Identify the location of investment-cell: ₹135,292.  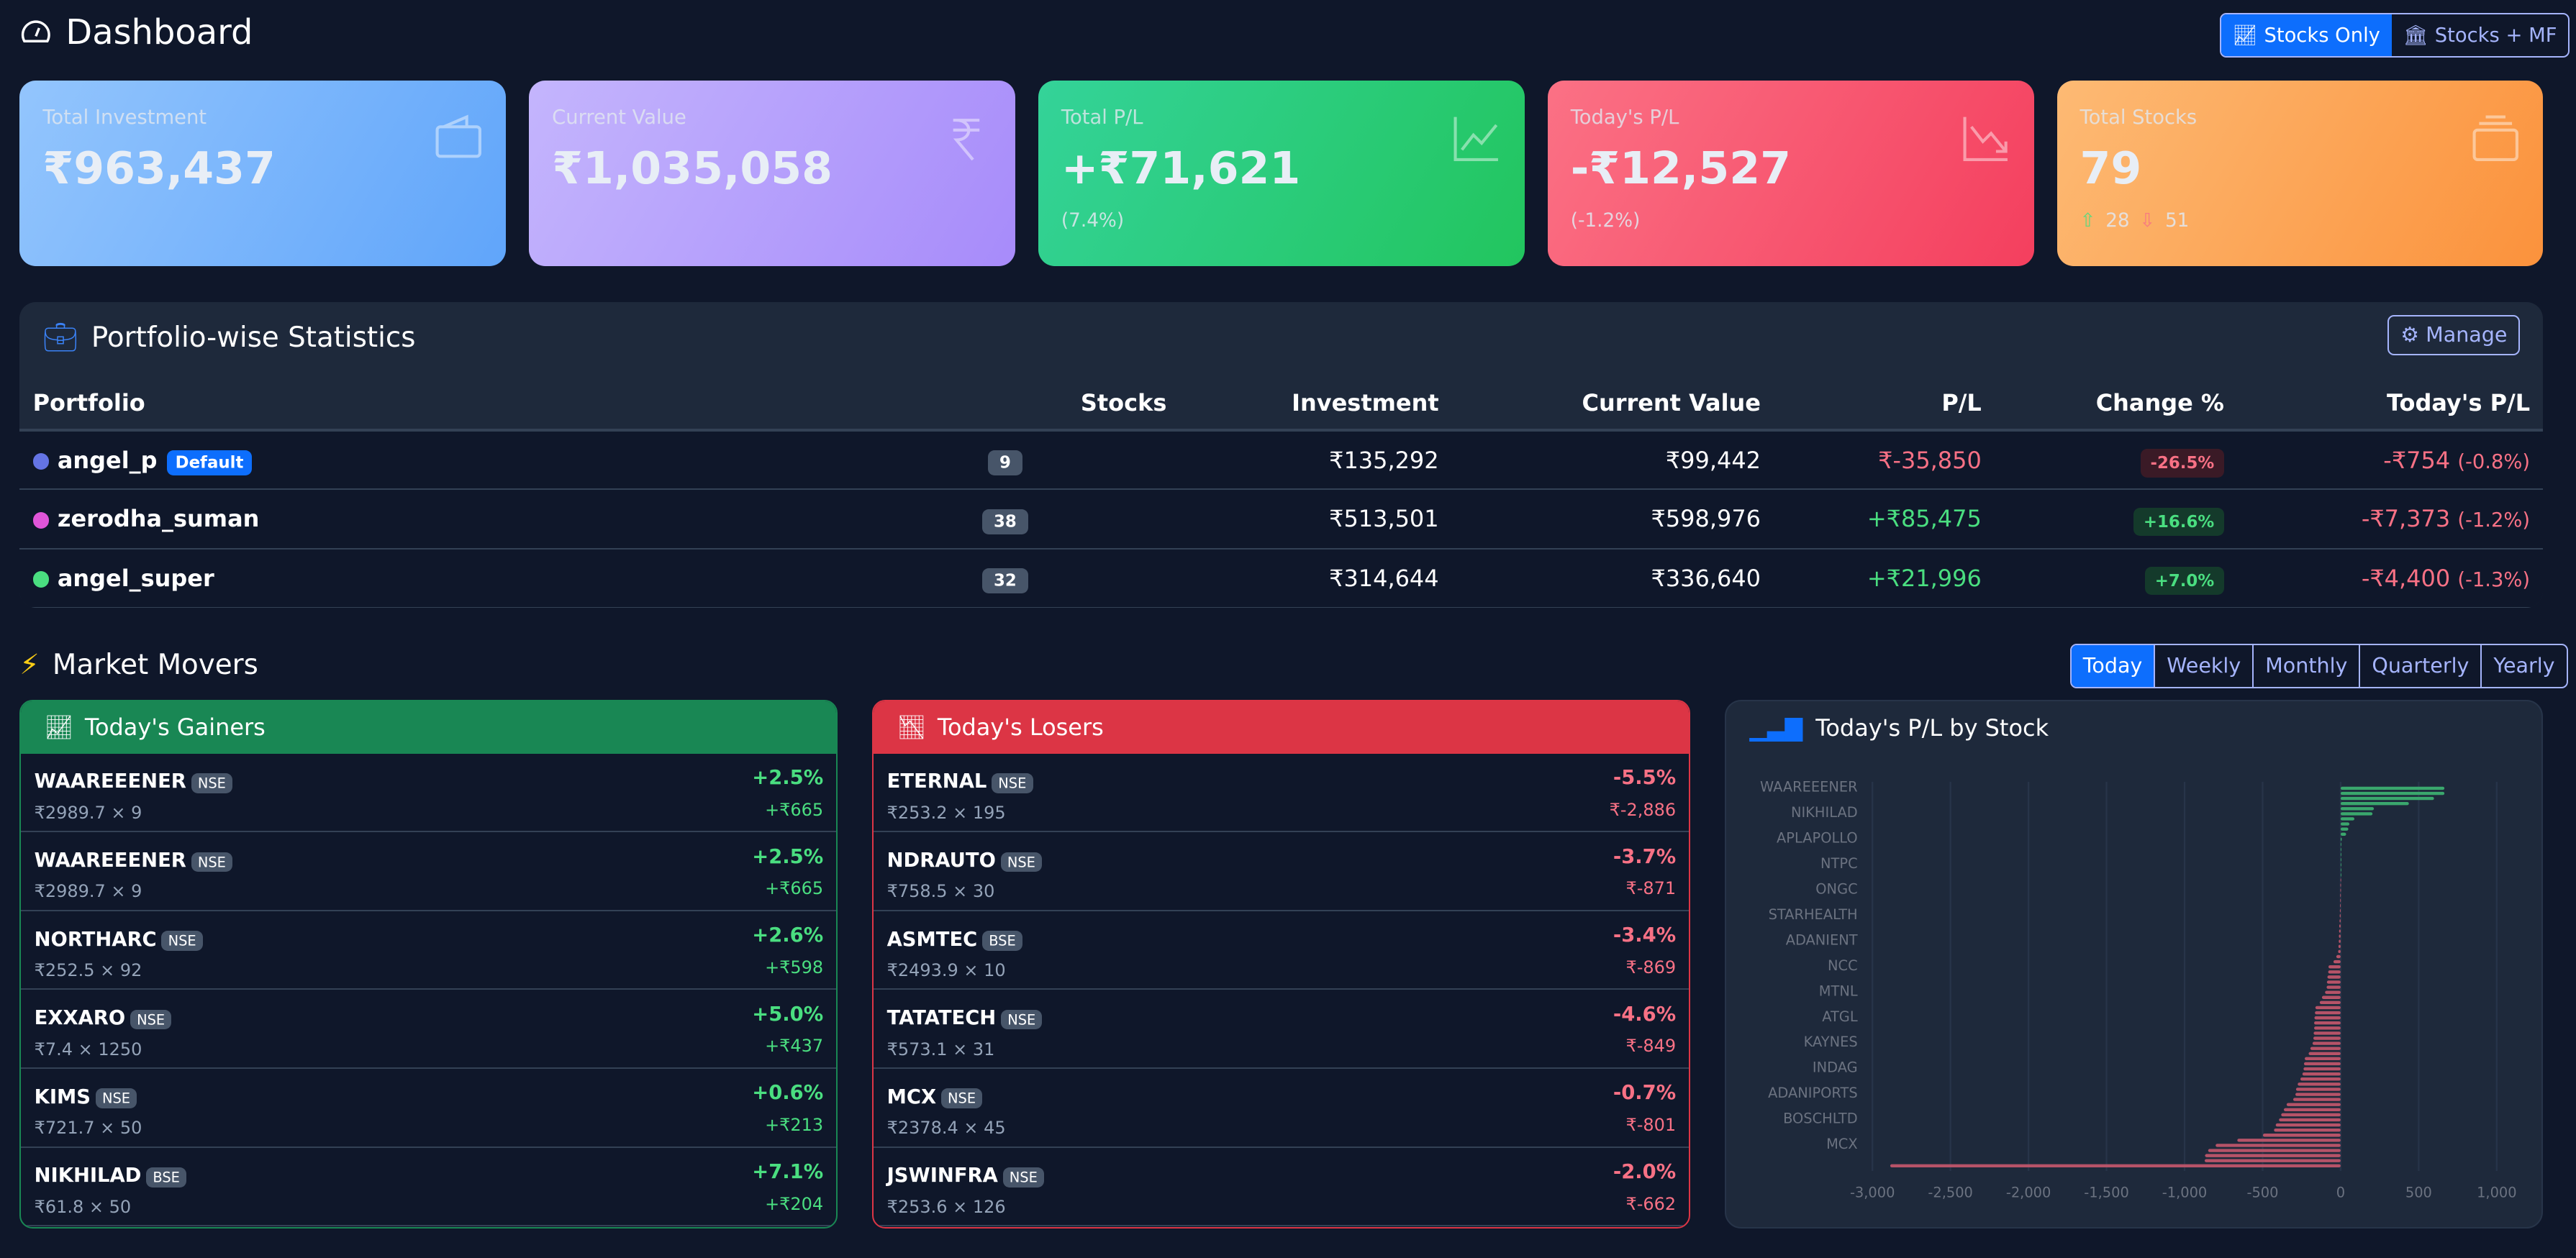
(1315, 461).